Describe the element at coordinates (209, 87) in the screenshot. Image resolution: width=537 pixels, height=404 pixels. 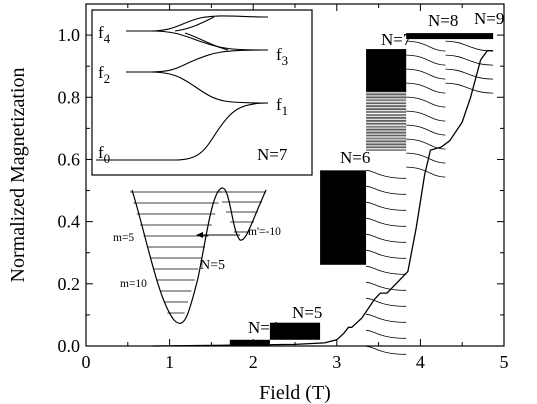
I see `inset-f2-curve-lower` at that location.